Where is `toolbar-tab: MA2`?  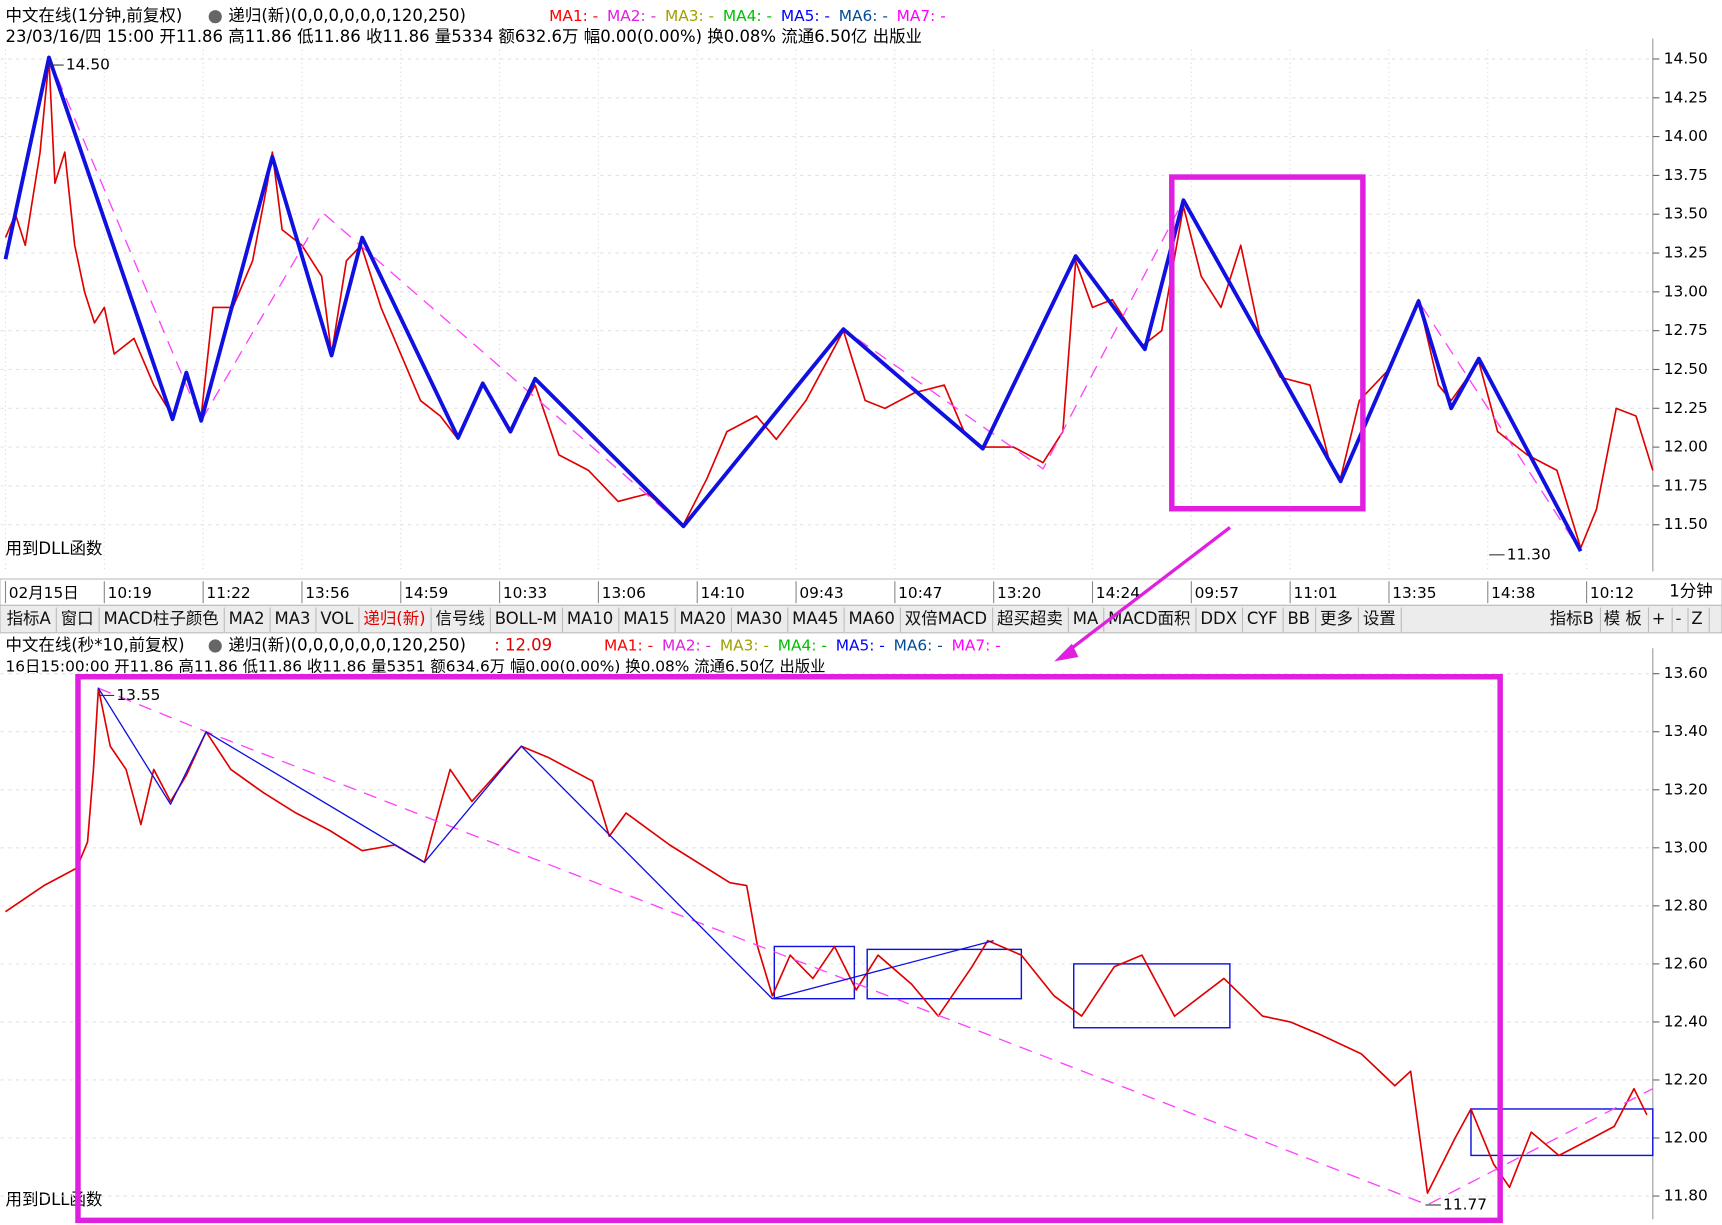 toolbar-tab: MA2 is located at coordinates (247, 618).